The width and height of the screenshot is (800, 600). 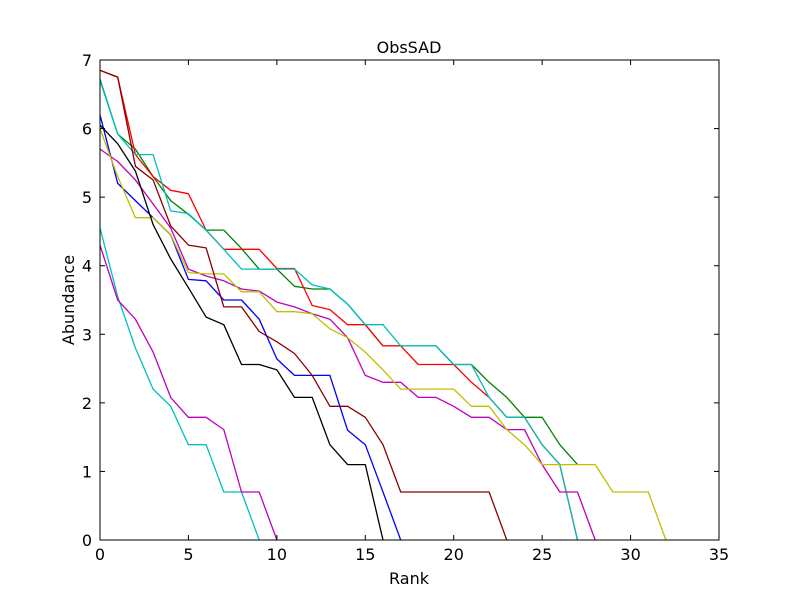 I want to click on y-tick-label: 2, so click(x=87, y=403).